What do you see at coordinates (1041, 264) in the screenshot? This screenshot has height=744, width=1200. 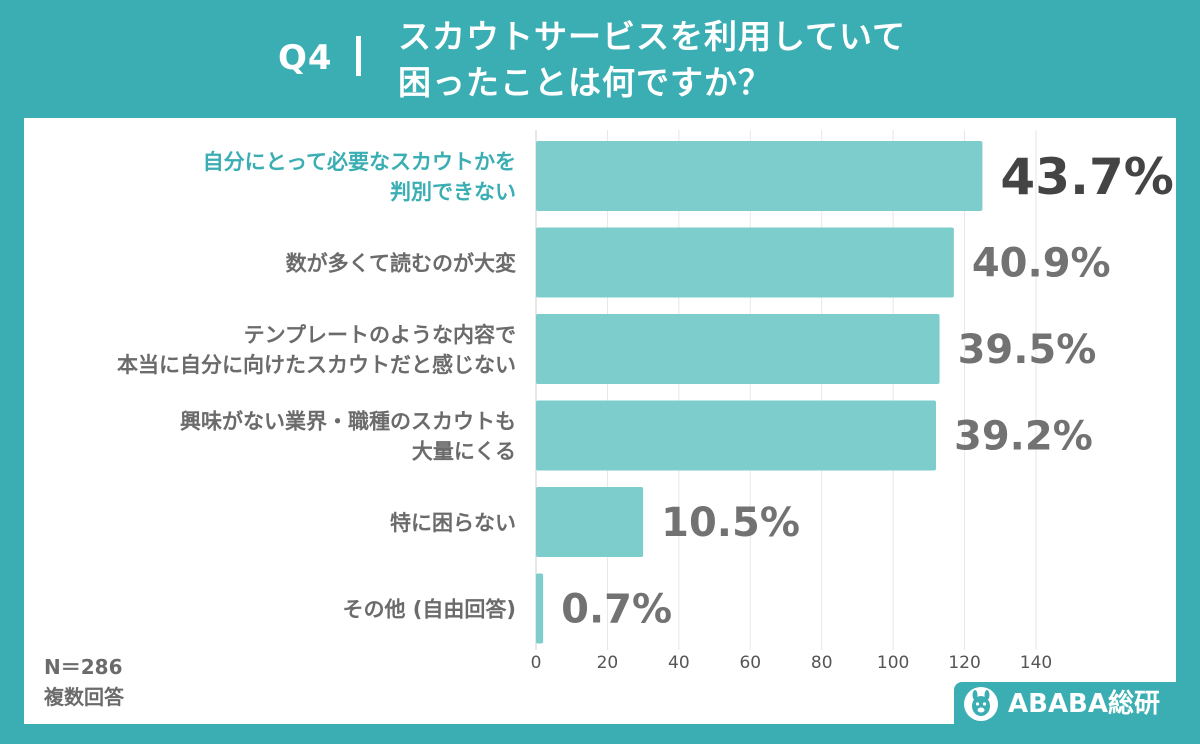 I see `value-label-1: 40.9%` at bounding box center [1041, 264].